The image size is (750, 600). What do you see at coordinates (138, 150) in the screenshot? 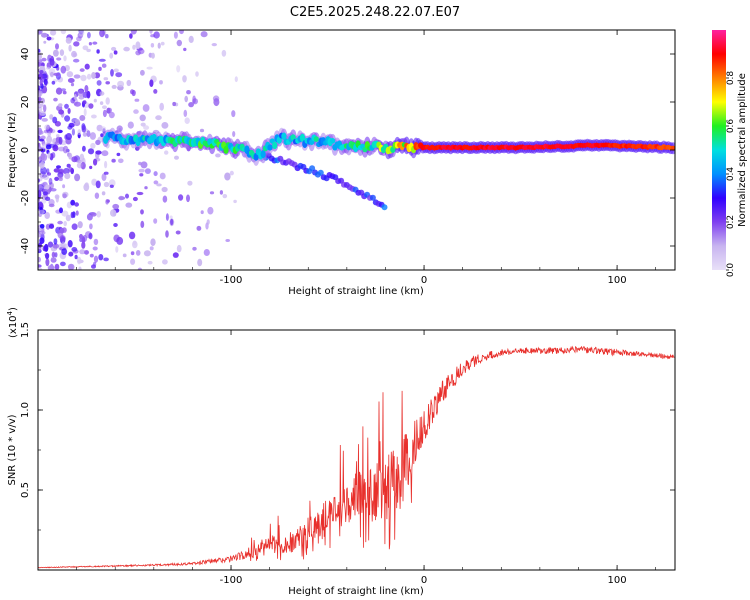
I see `spectrogram-noise` at bounding box center [138, 150].